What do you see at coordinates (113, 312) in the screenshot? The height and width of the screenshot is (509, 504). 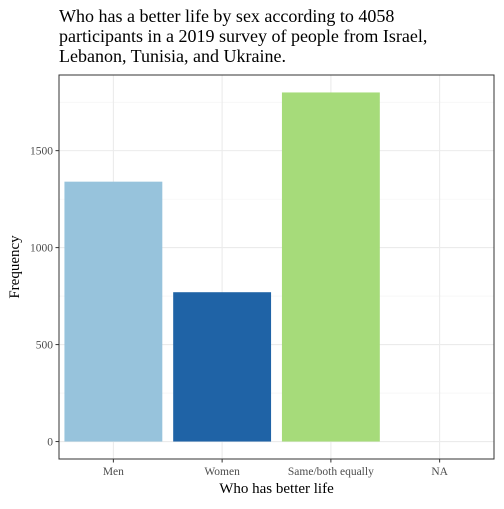 I see `bar-men` at bounding box center [113, 312].